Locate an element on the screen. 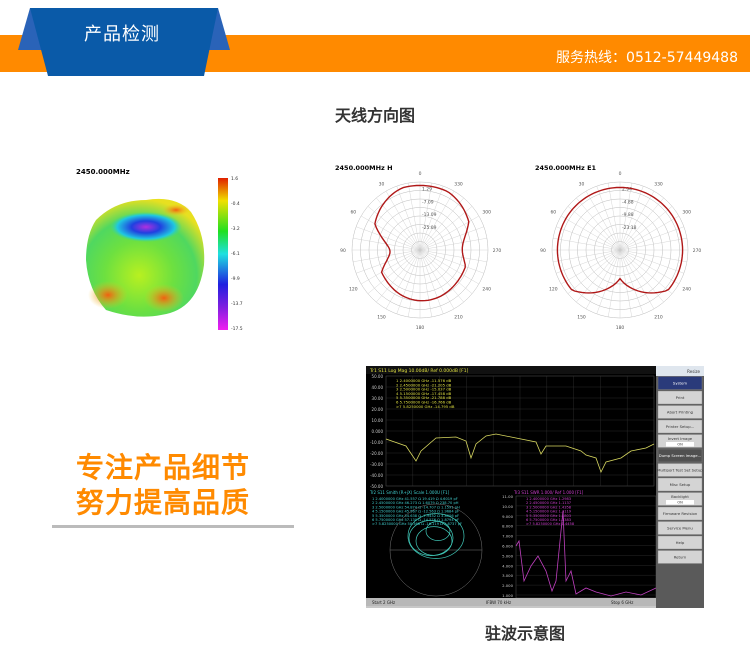 This screenshot has height=654, width=750. svg-text: Return is located at coordinates (680, 557).